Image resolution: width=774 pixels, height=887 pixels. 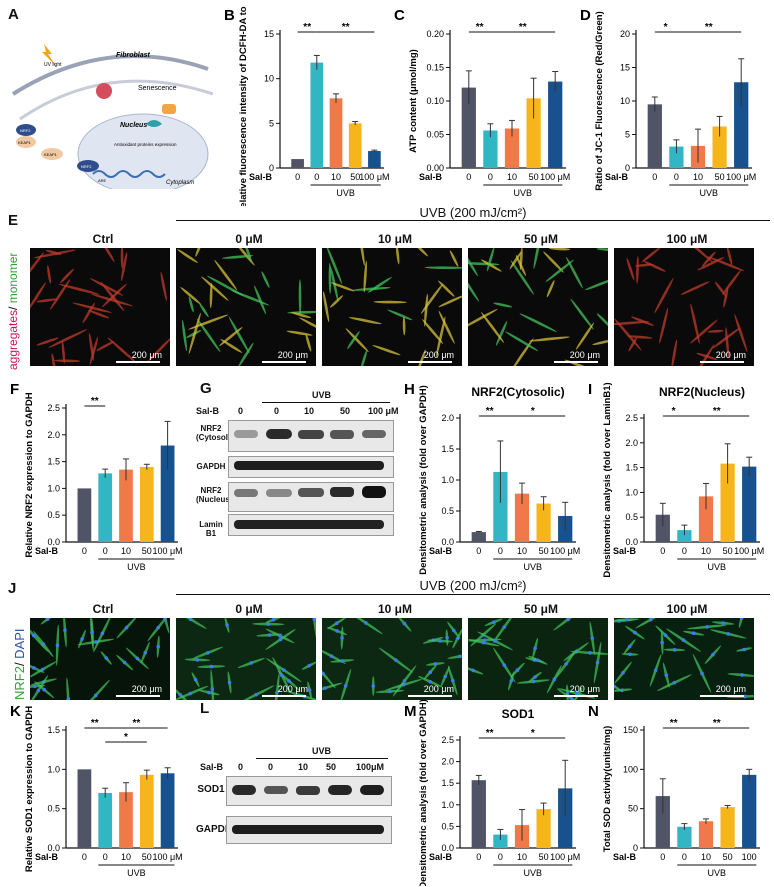 I want to click on y-tick-label: 0.5, so click(x=53, y=809).